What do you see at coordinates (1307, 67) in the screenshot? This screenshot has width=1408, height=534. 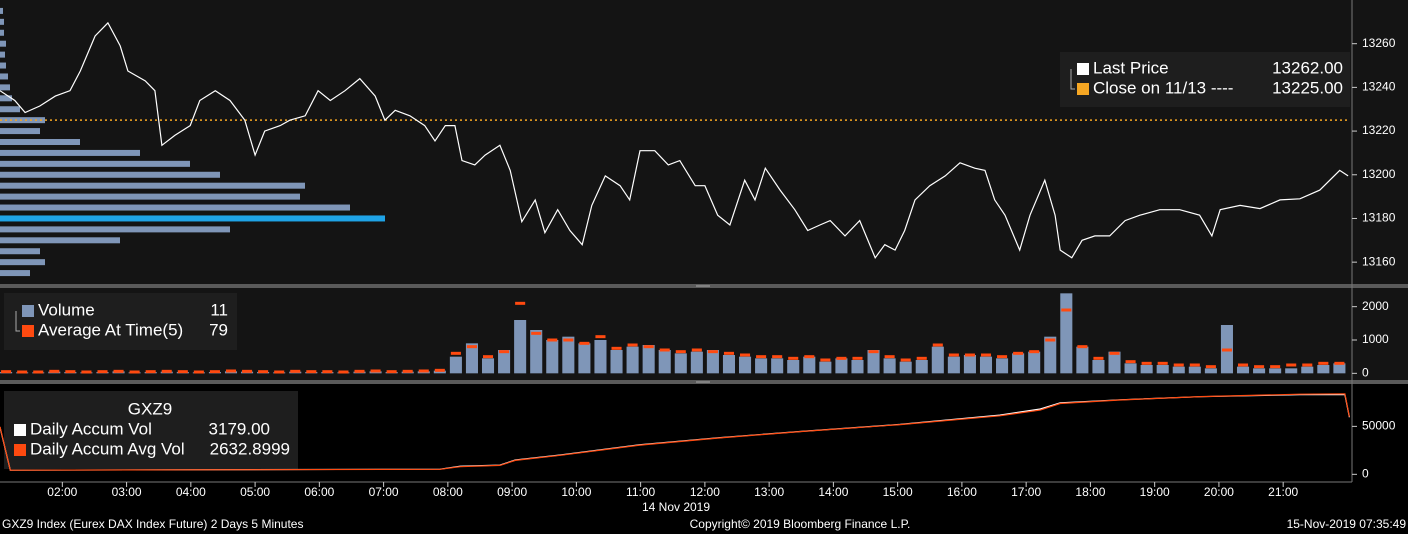 I see `legend-value: 13262.00` at bounding box center [1307, 67].